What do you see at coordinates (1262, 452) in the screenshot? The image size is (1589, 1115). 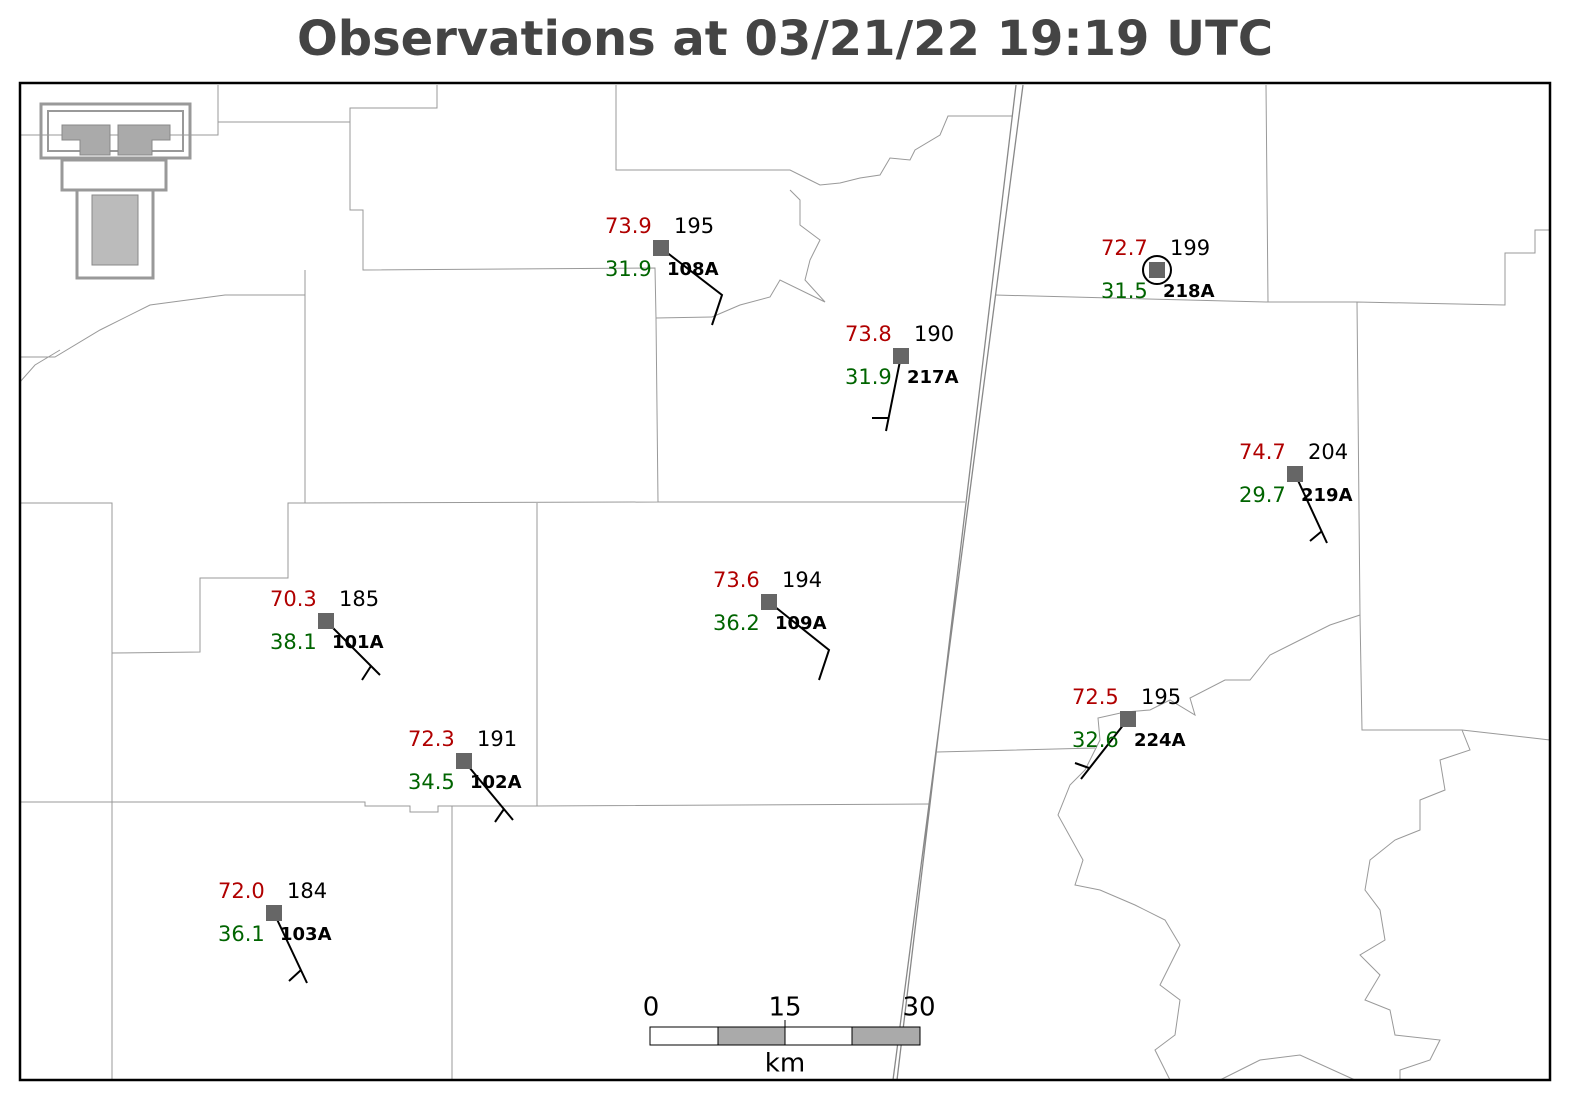 I see `temperature: 74.7` at bounding box center [1262, 452].